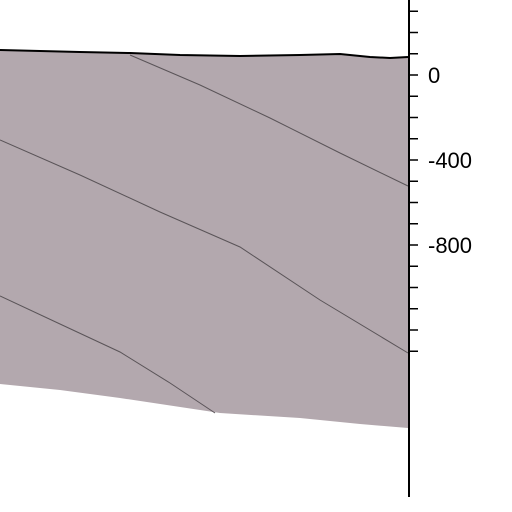 Image resolution: width=512 pixels, height=512 pixels. I want to click on depth-axis-tick-label: -400, so click(450, 160).